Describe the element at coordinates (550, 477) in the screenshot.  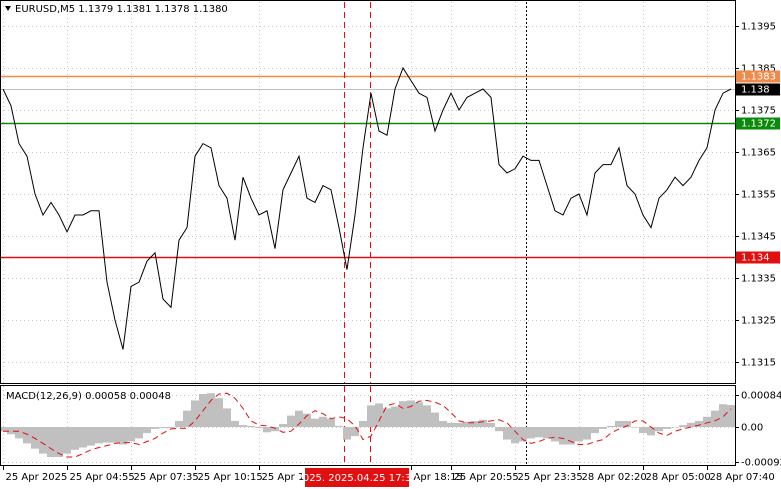
I see `x-tick-label: 25 Apr 23:35` at that location.